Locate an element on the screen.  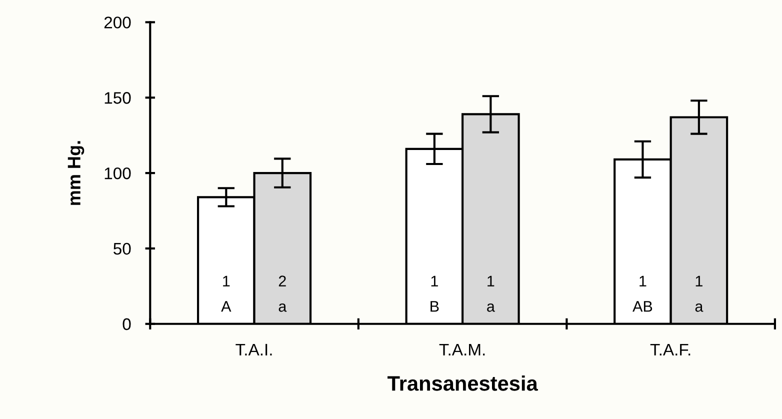
annotation: 1 AB is located at coordinates (642, 294).